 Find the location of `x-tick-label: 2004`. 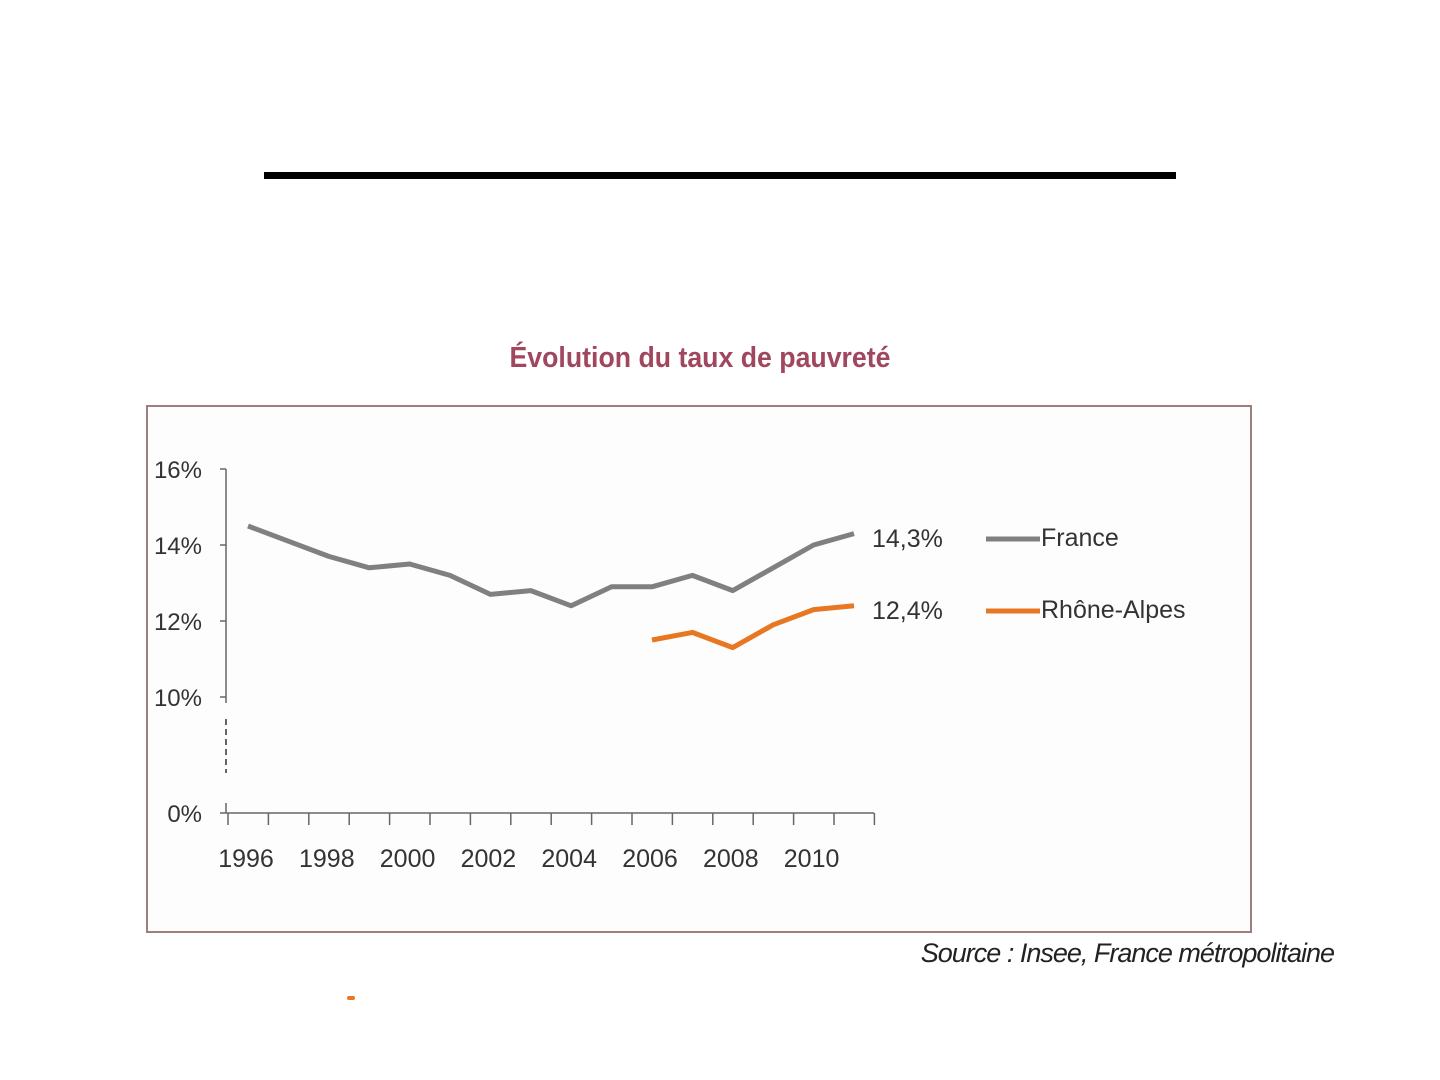

x-tick-label: 2004 is located at coordinates (569, 859).